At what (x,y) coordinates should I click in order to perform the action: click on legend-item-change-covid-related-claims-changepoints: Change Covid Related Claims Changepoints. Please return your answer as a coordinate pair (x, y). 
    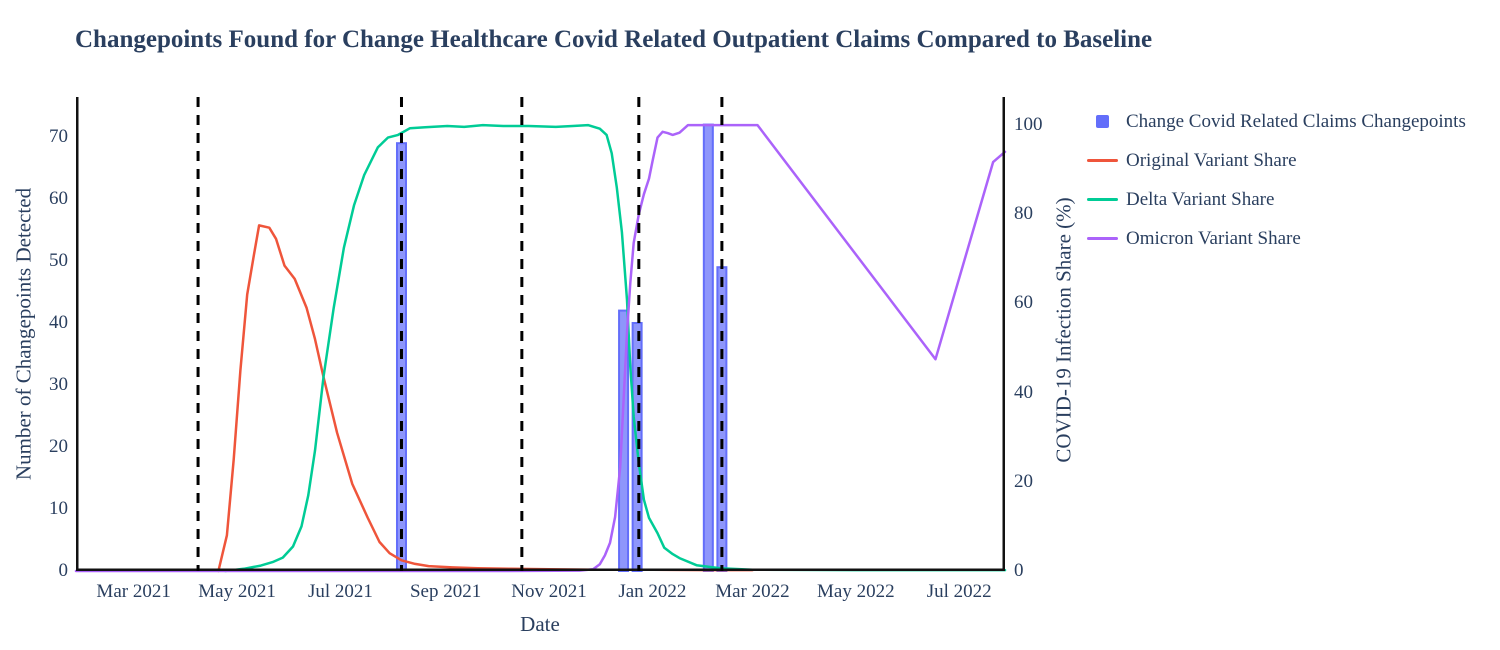
    Looking at the image, I should click on (1276, 121).